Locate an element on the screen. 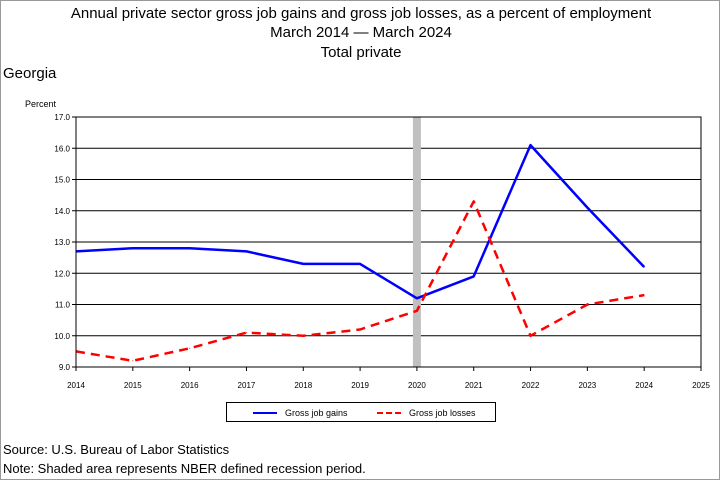 The height and width of the screenshot is (480, 720). x-tick-label-2022: 2022 is located at coordinates (531, 385).